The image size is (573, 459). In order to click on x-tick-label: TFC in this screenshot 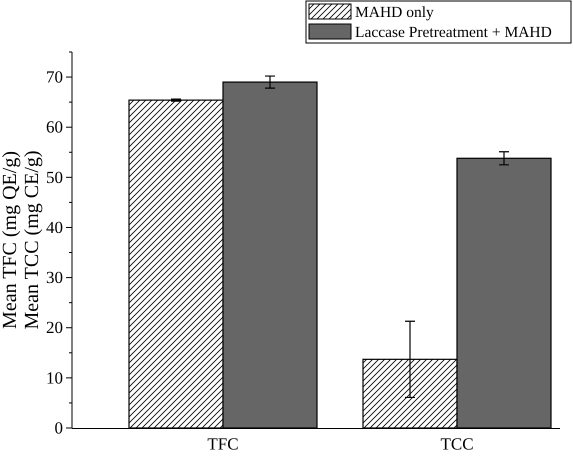, I will do `click(223, 444)`.